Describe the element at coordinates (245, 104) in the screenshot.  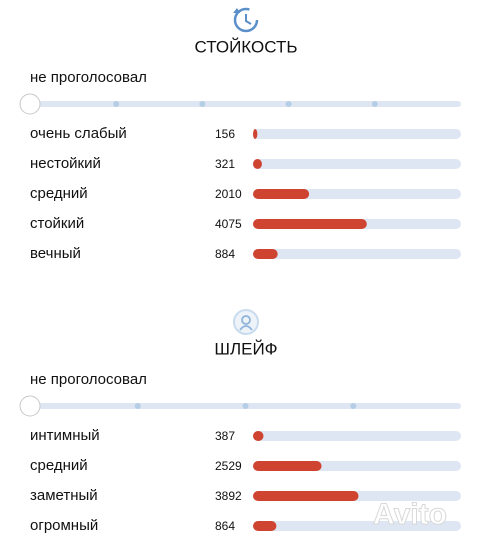
I see `slider-track` at that location.